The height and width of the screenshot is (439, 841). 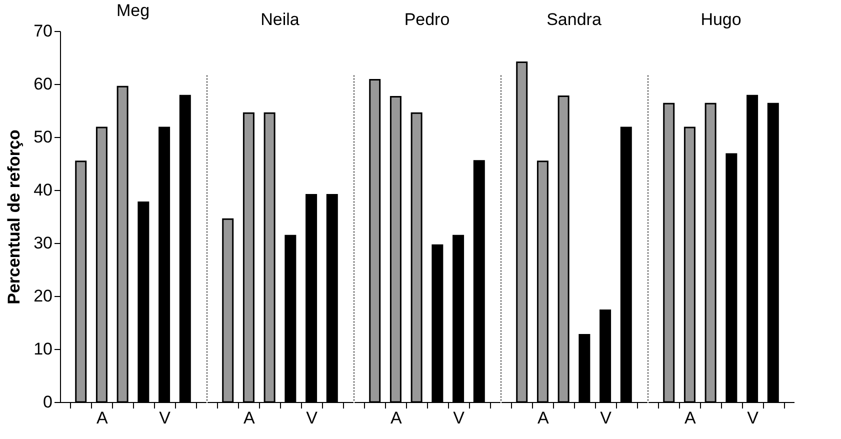 I want to click on y-axis-title: Percentual de reforço, so click(x=14, y=217).